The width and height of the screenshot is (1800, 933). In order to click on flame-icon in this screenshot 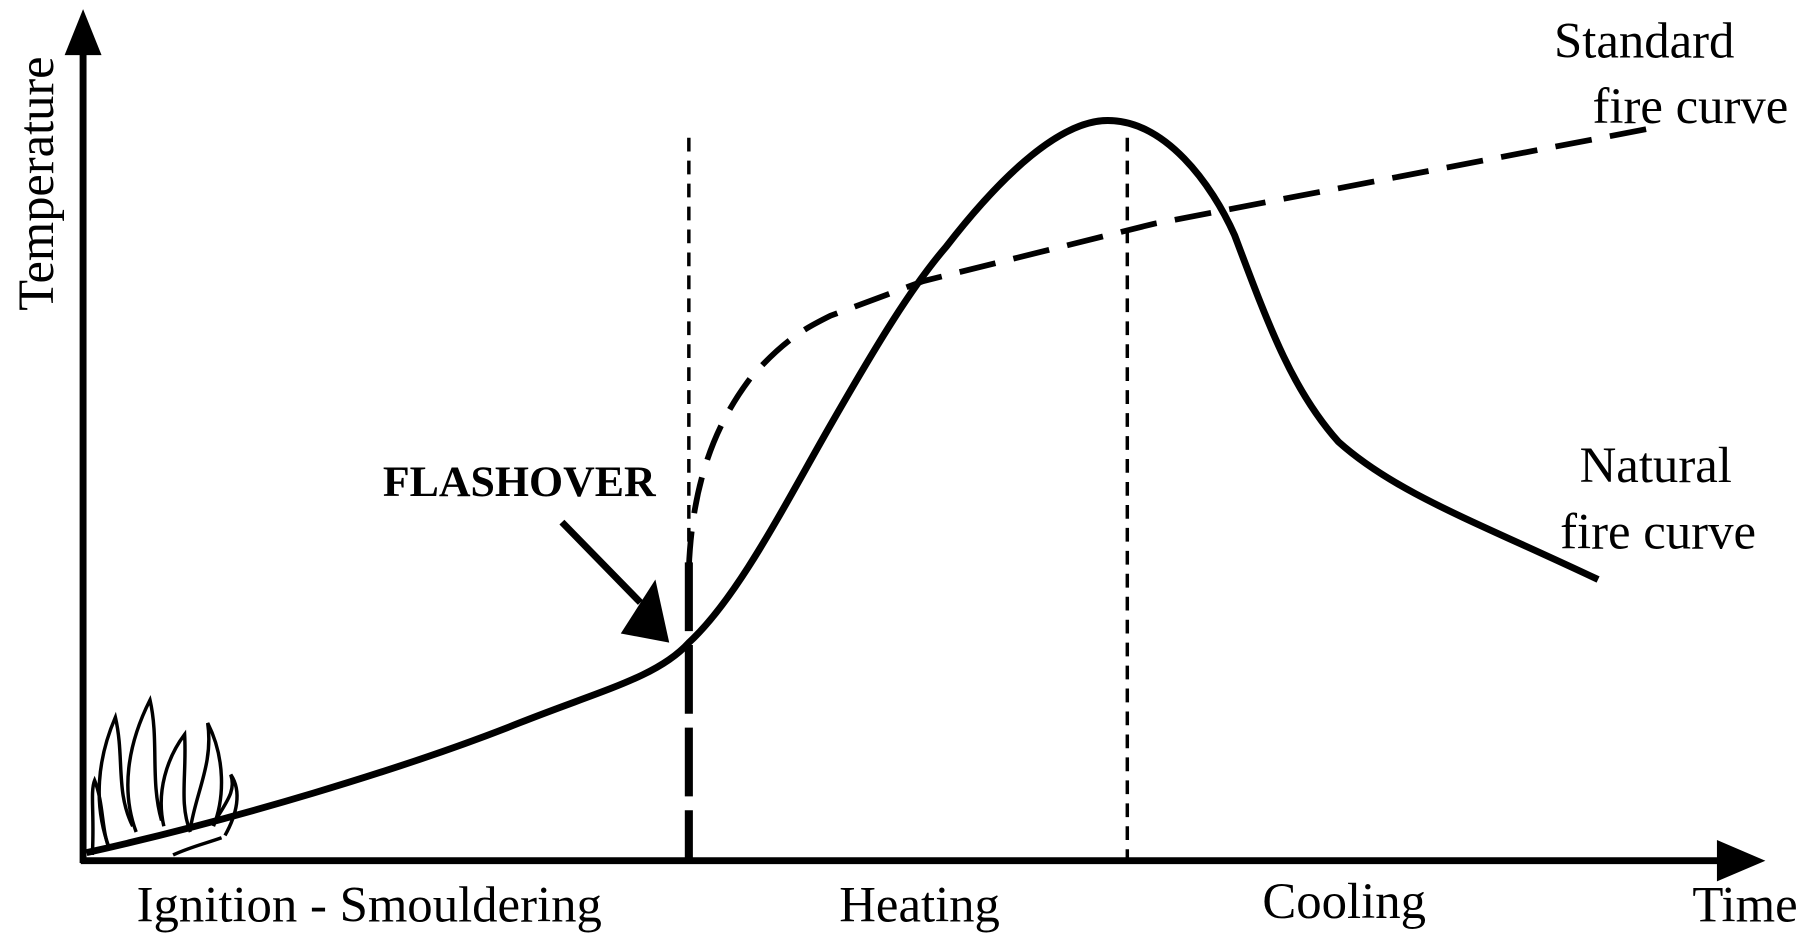, I will do `click(164, 775)`.